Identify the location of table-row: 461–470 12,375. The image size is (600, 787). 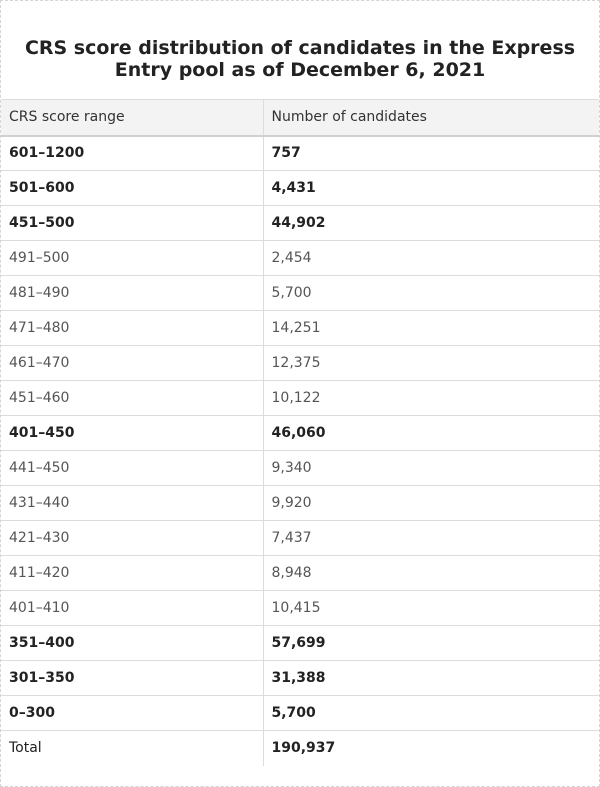
(300, 363).